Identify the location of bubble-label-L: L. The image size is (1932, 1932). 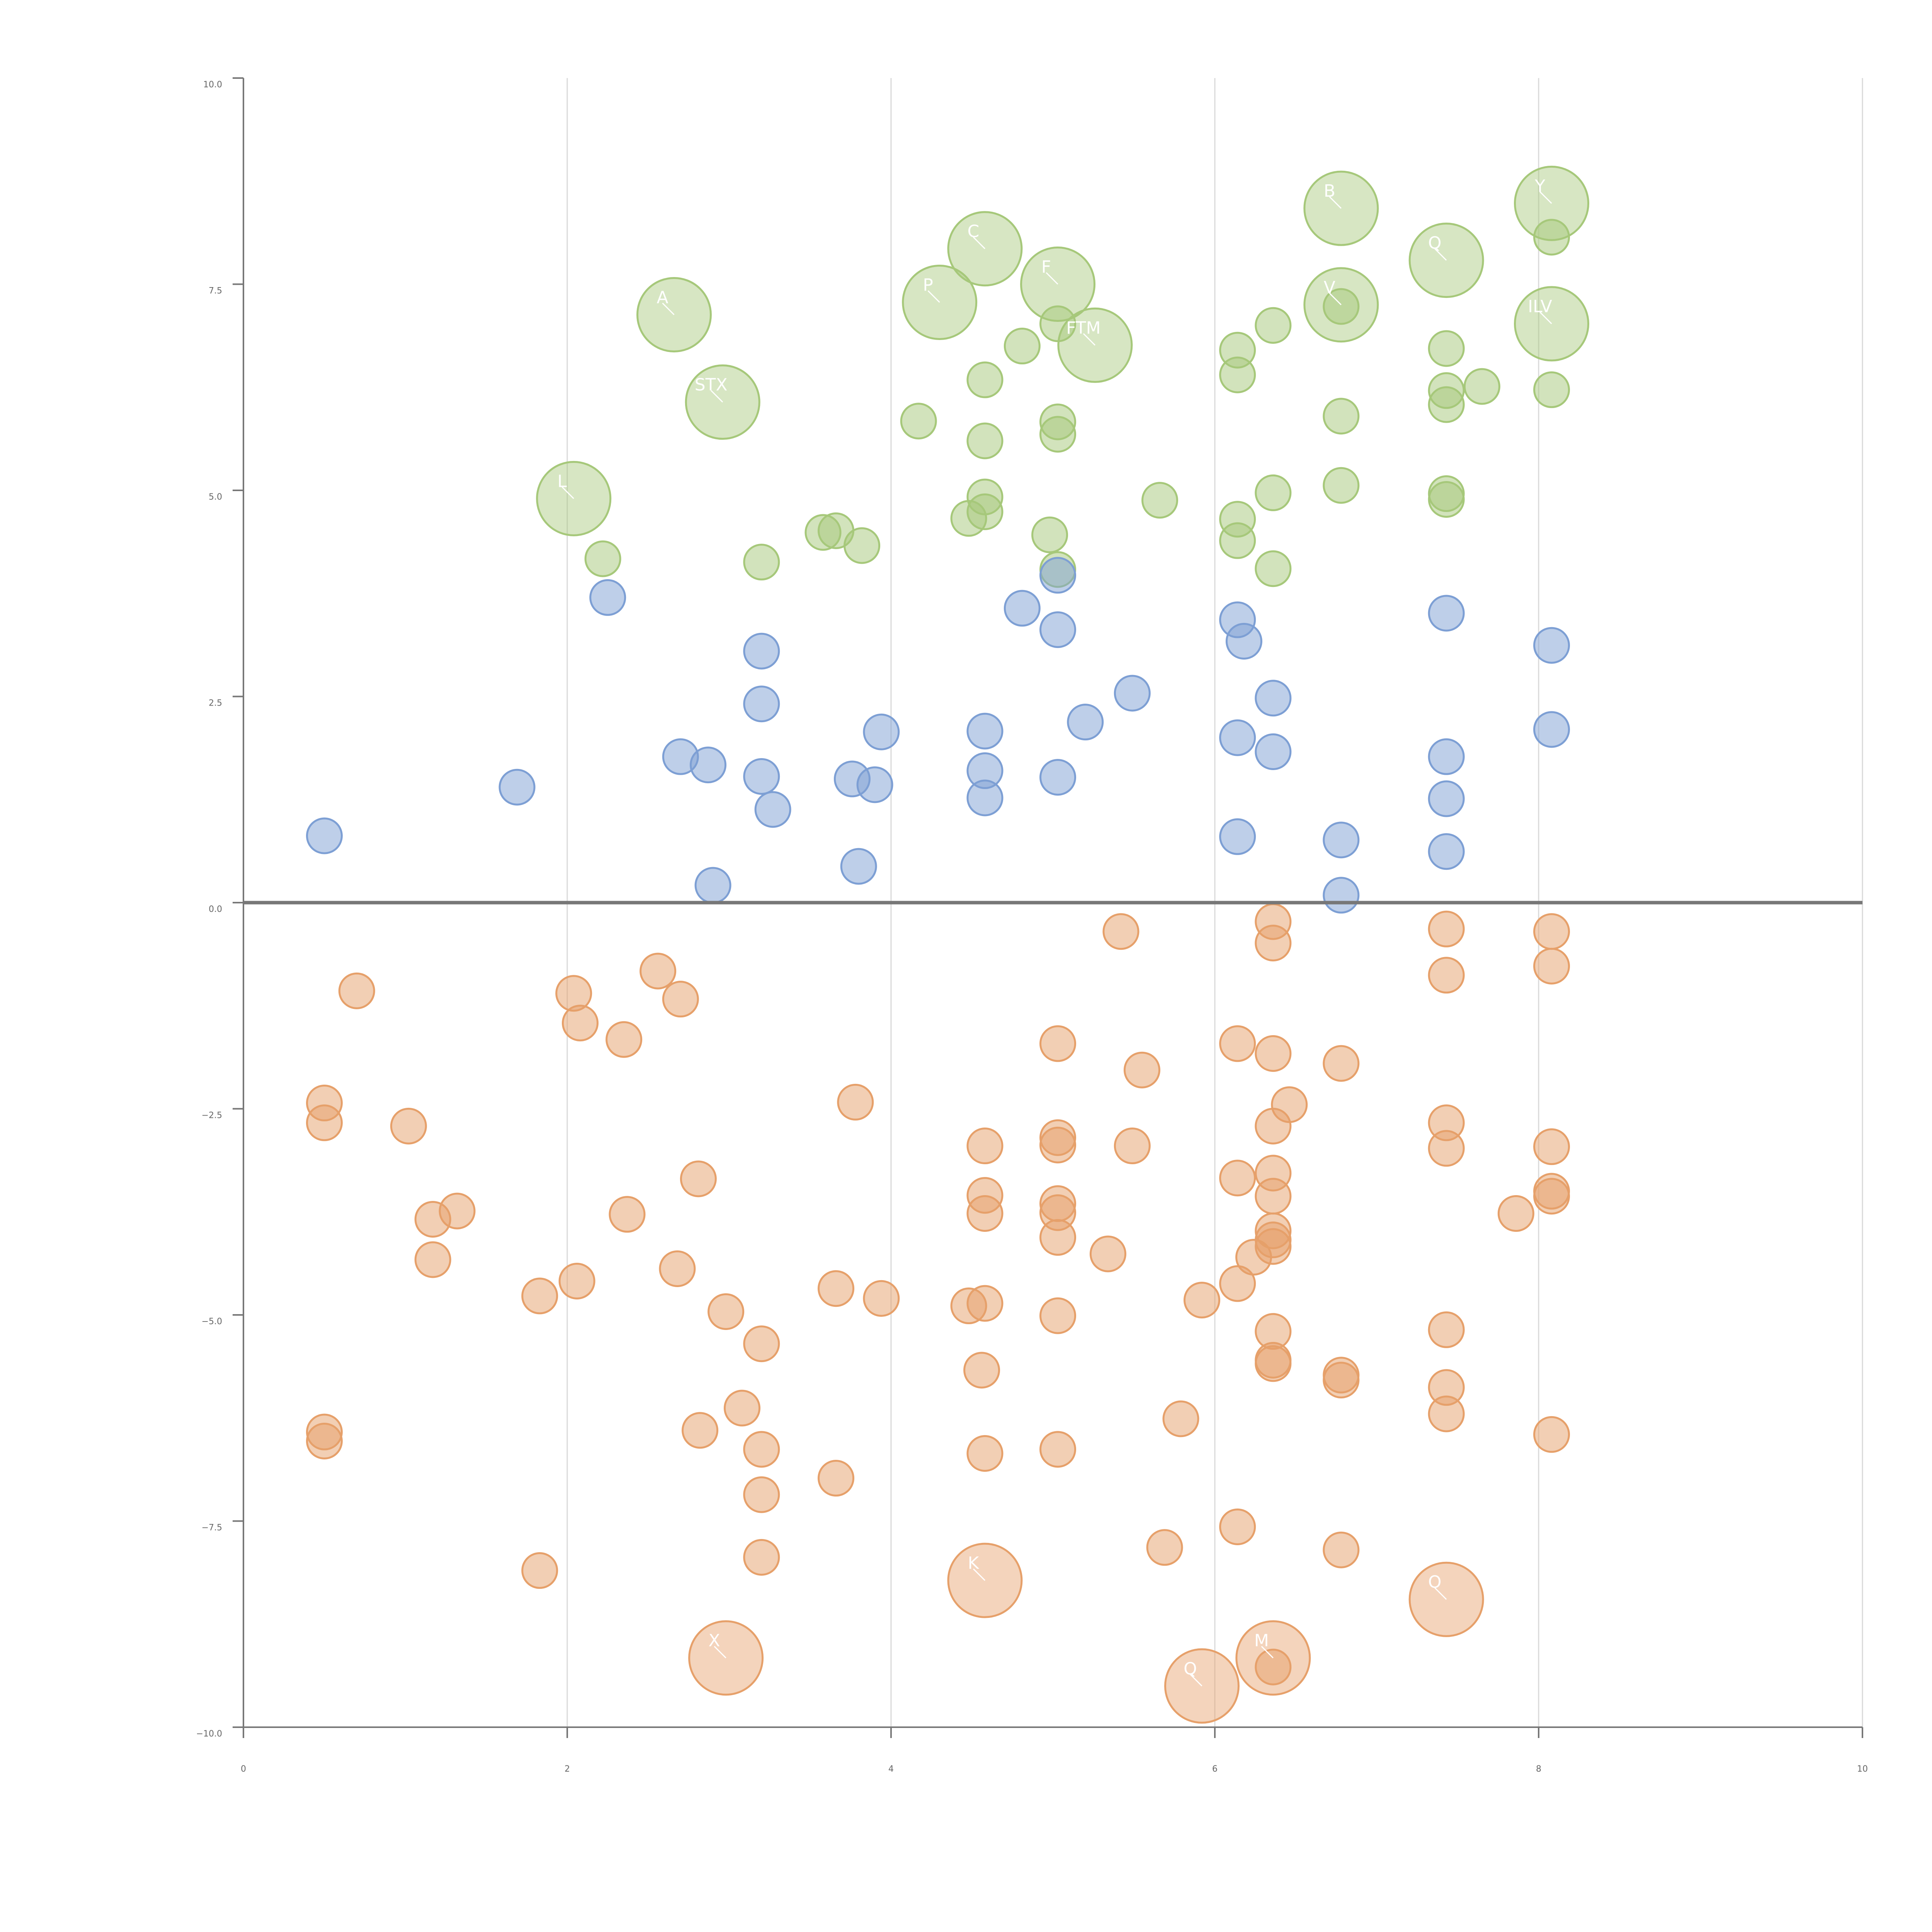
(563, 481).